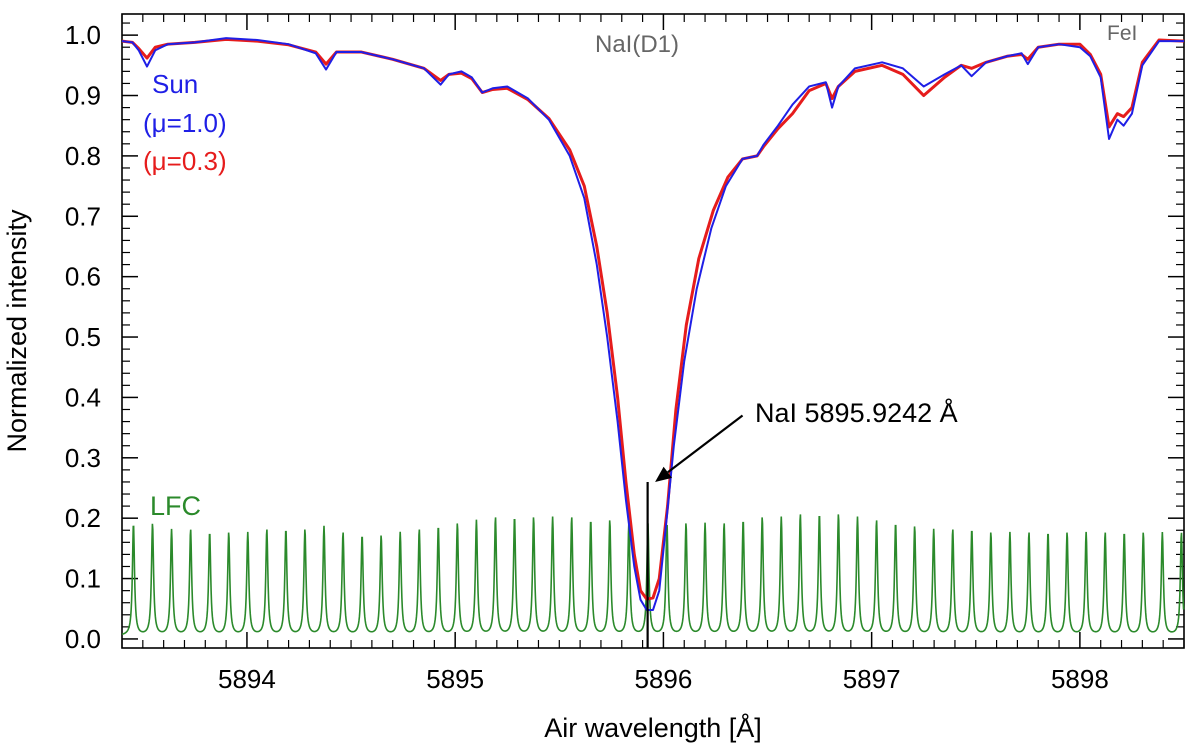  What do you see at coordinates (83, 216) in the screenshot?
I see `y-tick-label: 0.7` at bounding box center [83, 216].